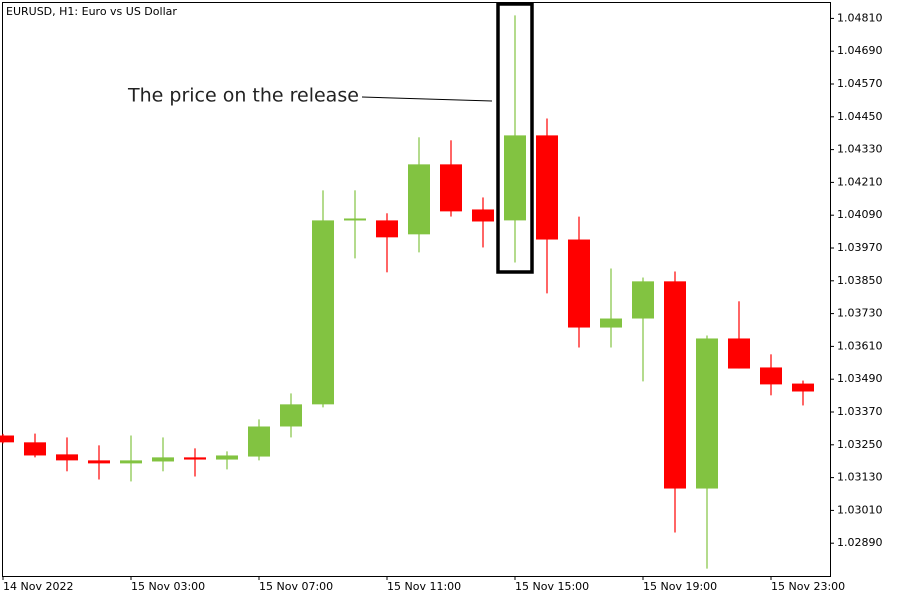 This screenshot has width=900, height=600. What do you see at coordinates (860, 477) in the screenshot?
I see `y-tick-label: 1.03130` at bounding box center [860, 477].